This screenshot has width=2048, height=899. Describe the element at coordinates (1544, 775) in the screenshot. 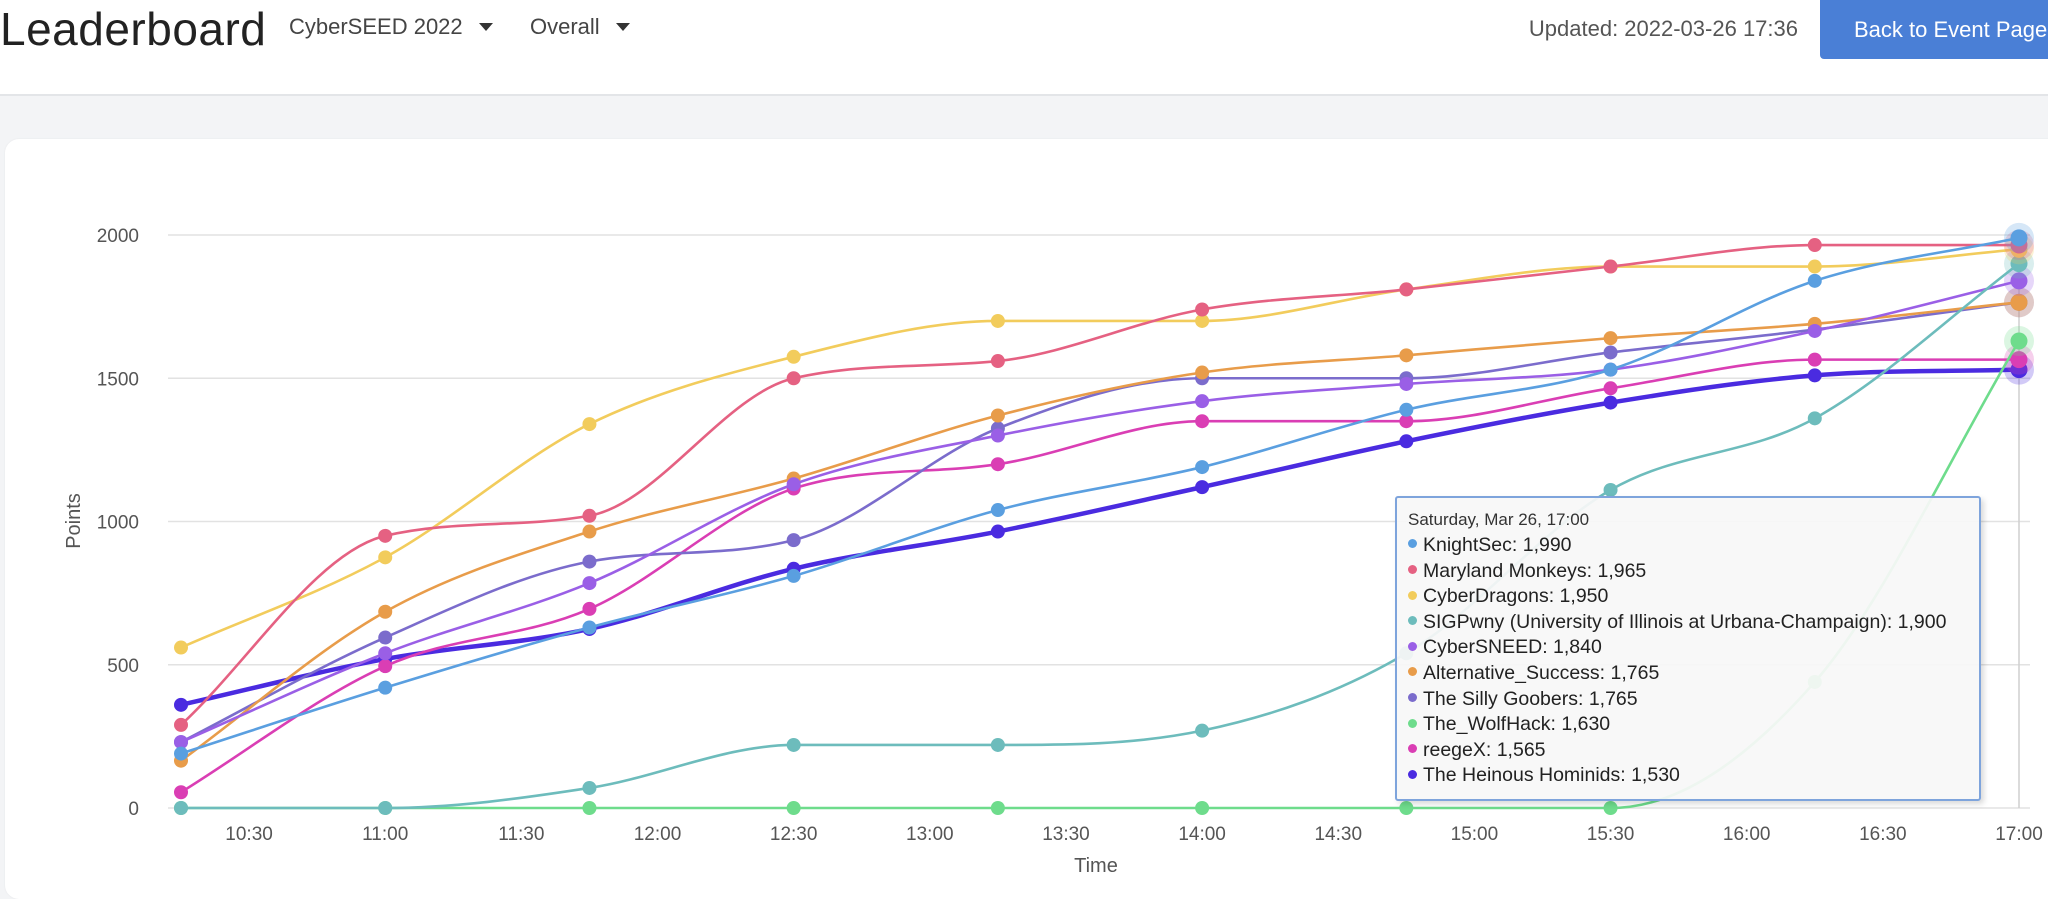

I see `tooltip-row: The Heinous Hominids: 1,530` at that location.